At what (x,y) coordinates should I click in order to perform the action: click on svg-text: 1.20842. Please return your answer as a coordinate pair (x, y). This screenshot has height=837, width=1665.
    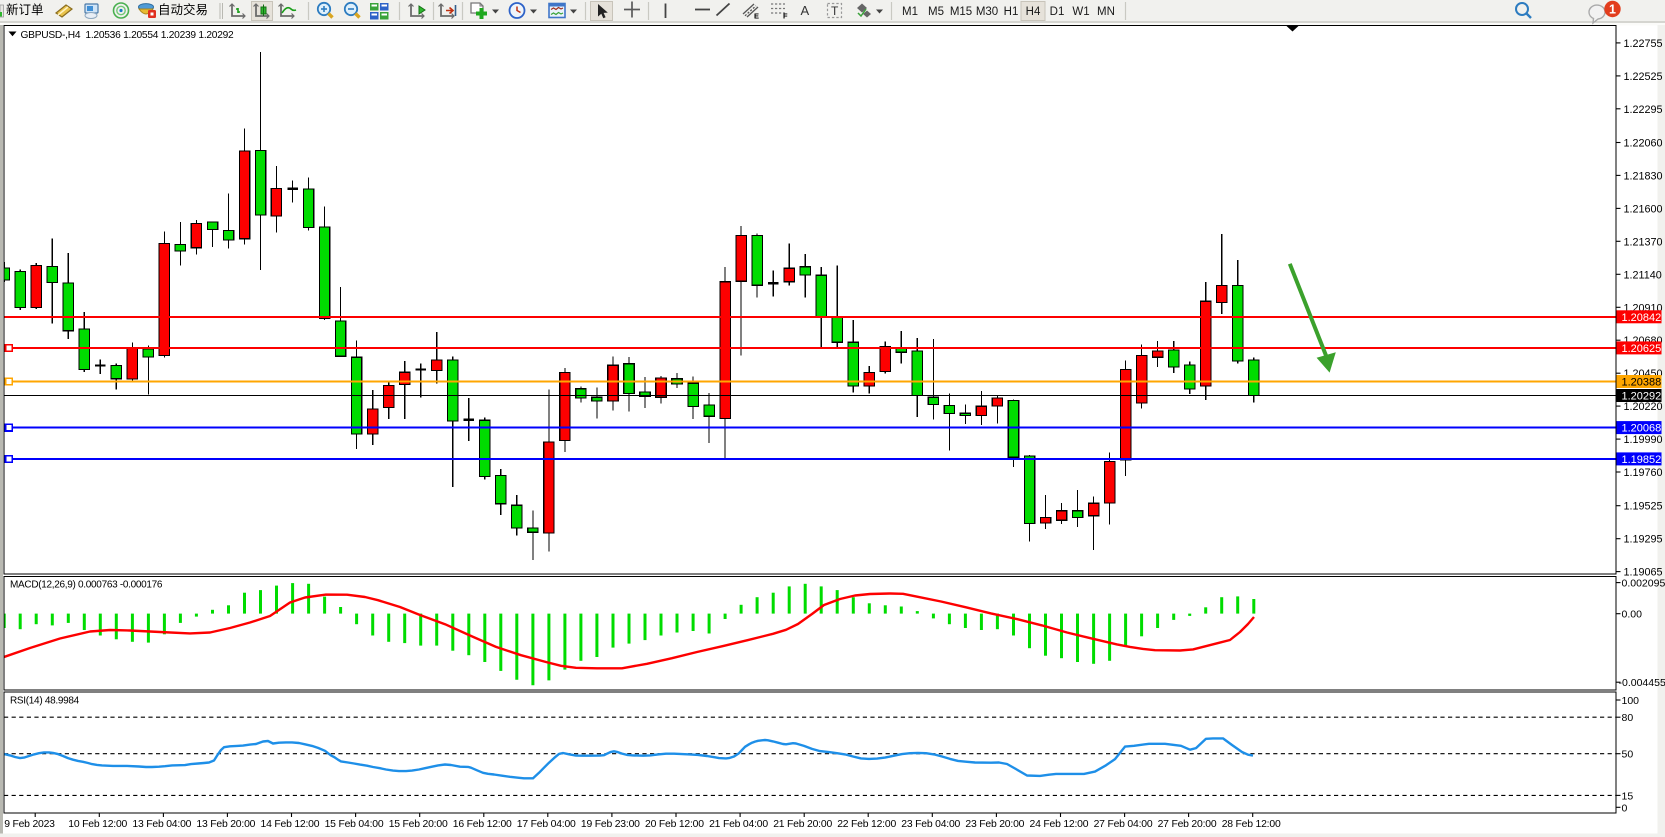
    Looking at the image, I should click on (1642, 318).